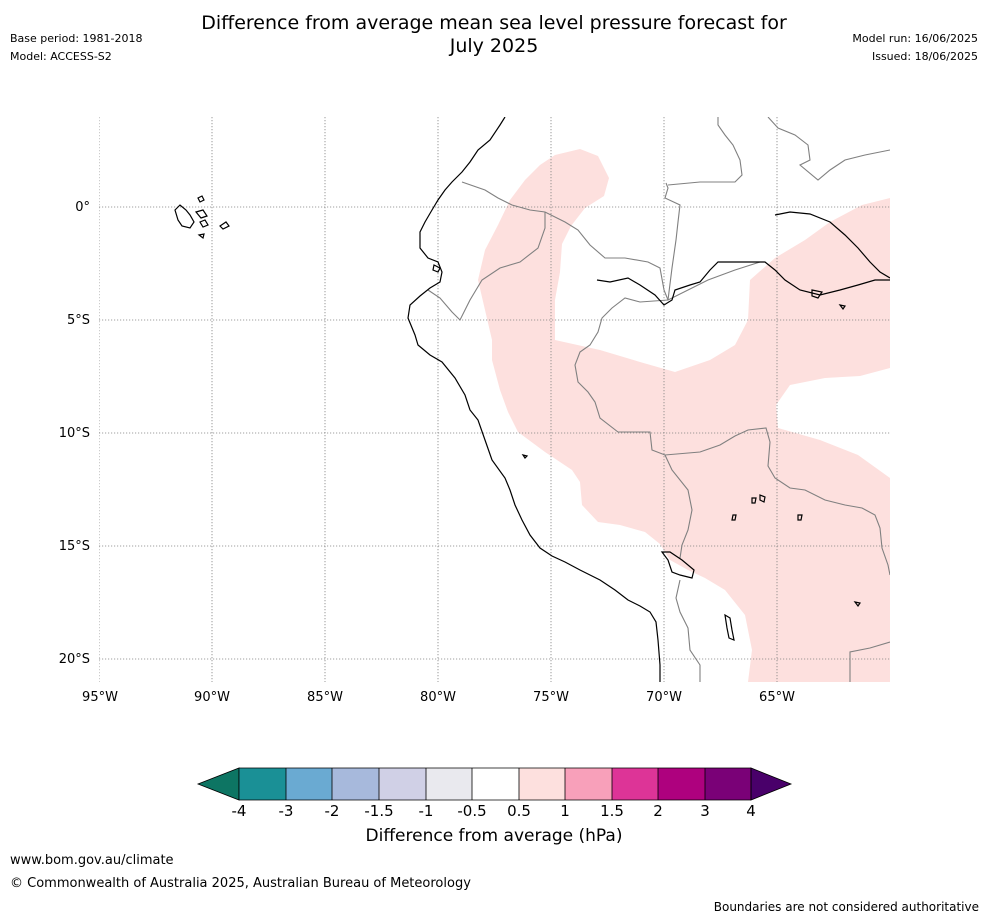 This screenshot has height=919, width=988. Describe the element at coordinates (74, 546) in the screenshot. I see `lat-label: 15°S` at that location.